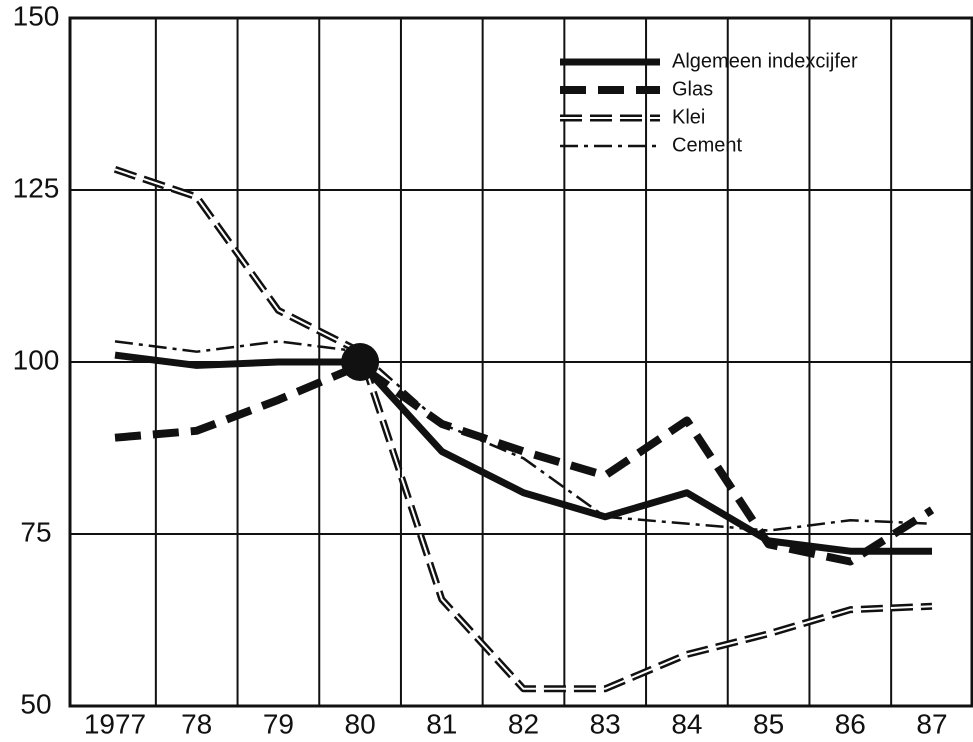  What do you see at coordinates (688, 117) in the screenshot?
I see `legend-label: Klei` at bounding box center [688, 117].